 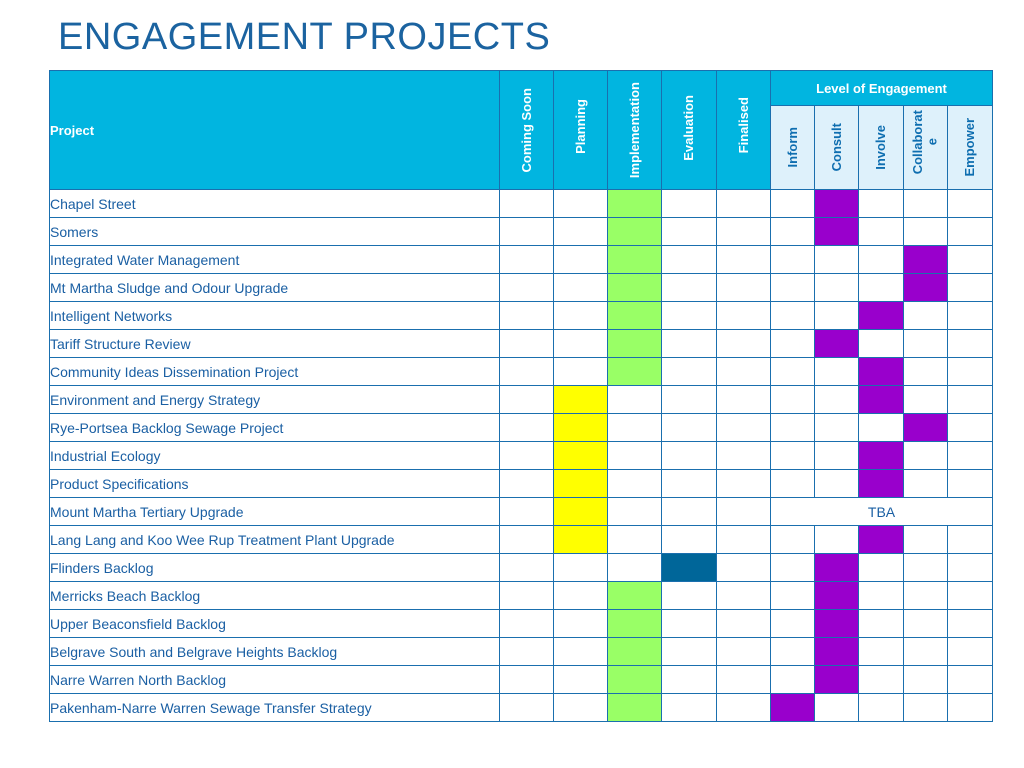 I want to click on table-row: Chapel Street, so click(x=521, y=203).